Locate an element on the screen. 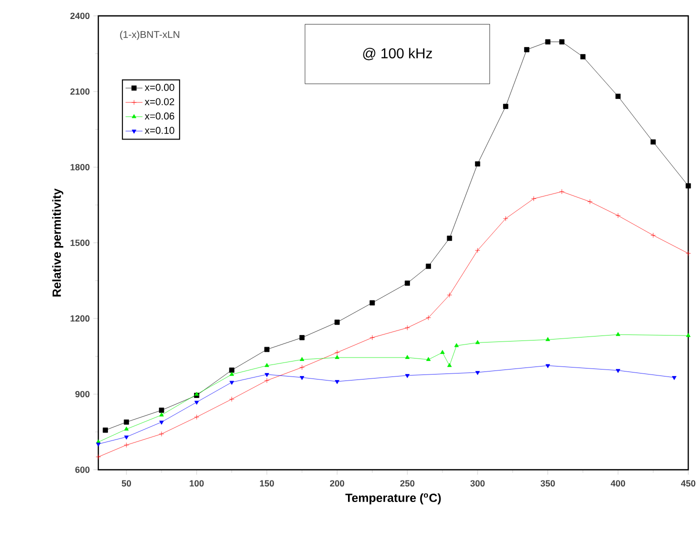  legend-label: x=0.10 is located at coordinates (159, 130).